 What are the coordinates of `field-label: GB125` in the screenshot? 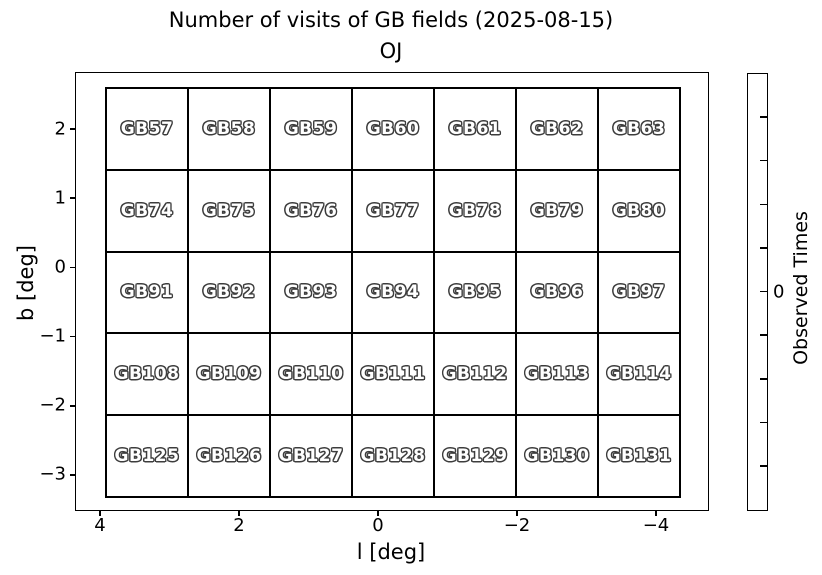 It's located at (147, 456).